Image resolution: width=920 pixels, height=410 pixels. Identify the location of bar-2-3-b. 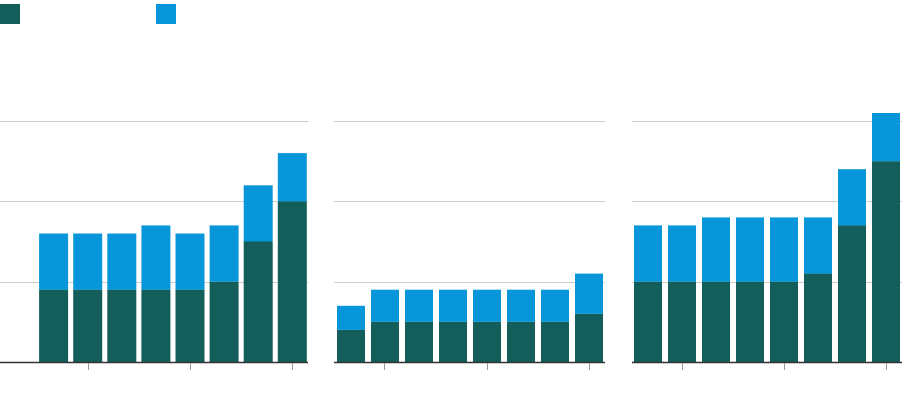
(419, 305).